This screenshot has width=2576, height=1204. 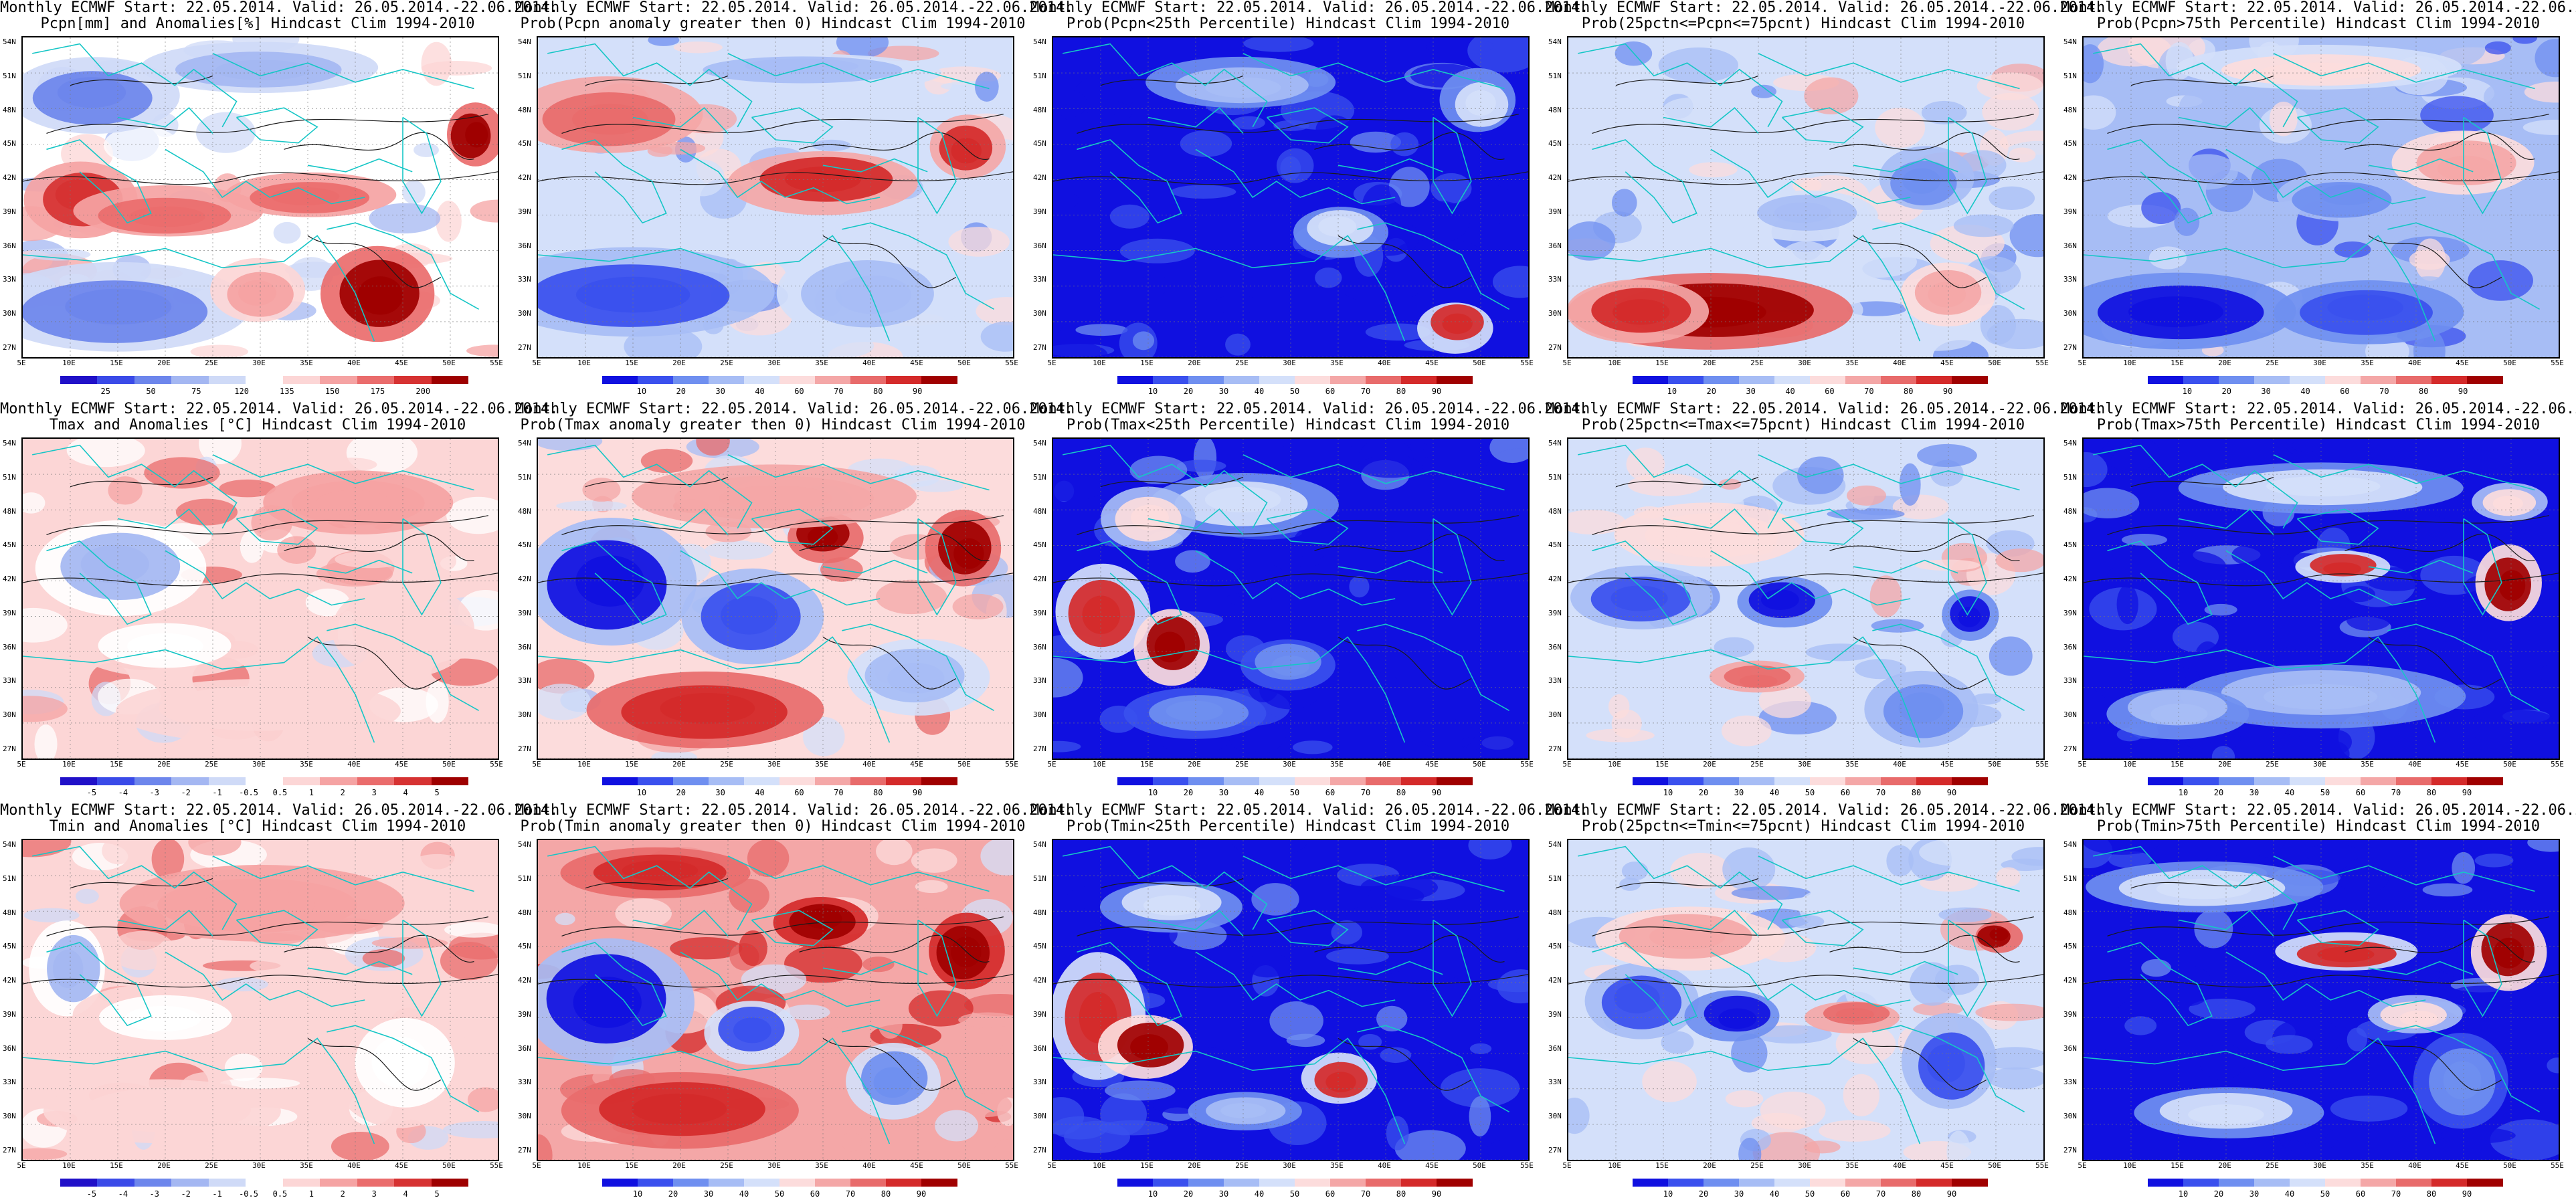 What do you see at coordinates (2070, 714) in the screenshot?
I see `latitude-tick-label: 30N` at bounding box center [2070, 714].